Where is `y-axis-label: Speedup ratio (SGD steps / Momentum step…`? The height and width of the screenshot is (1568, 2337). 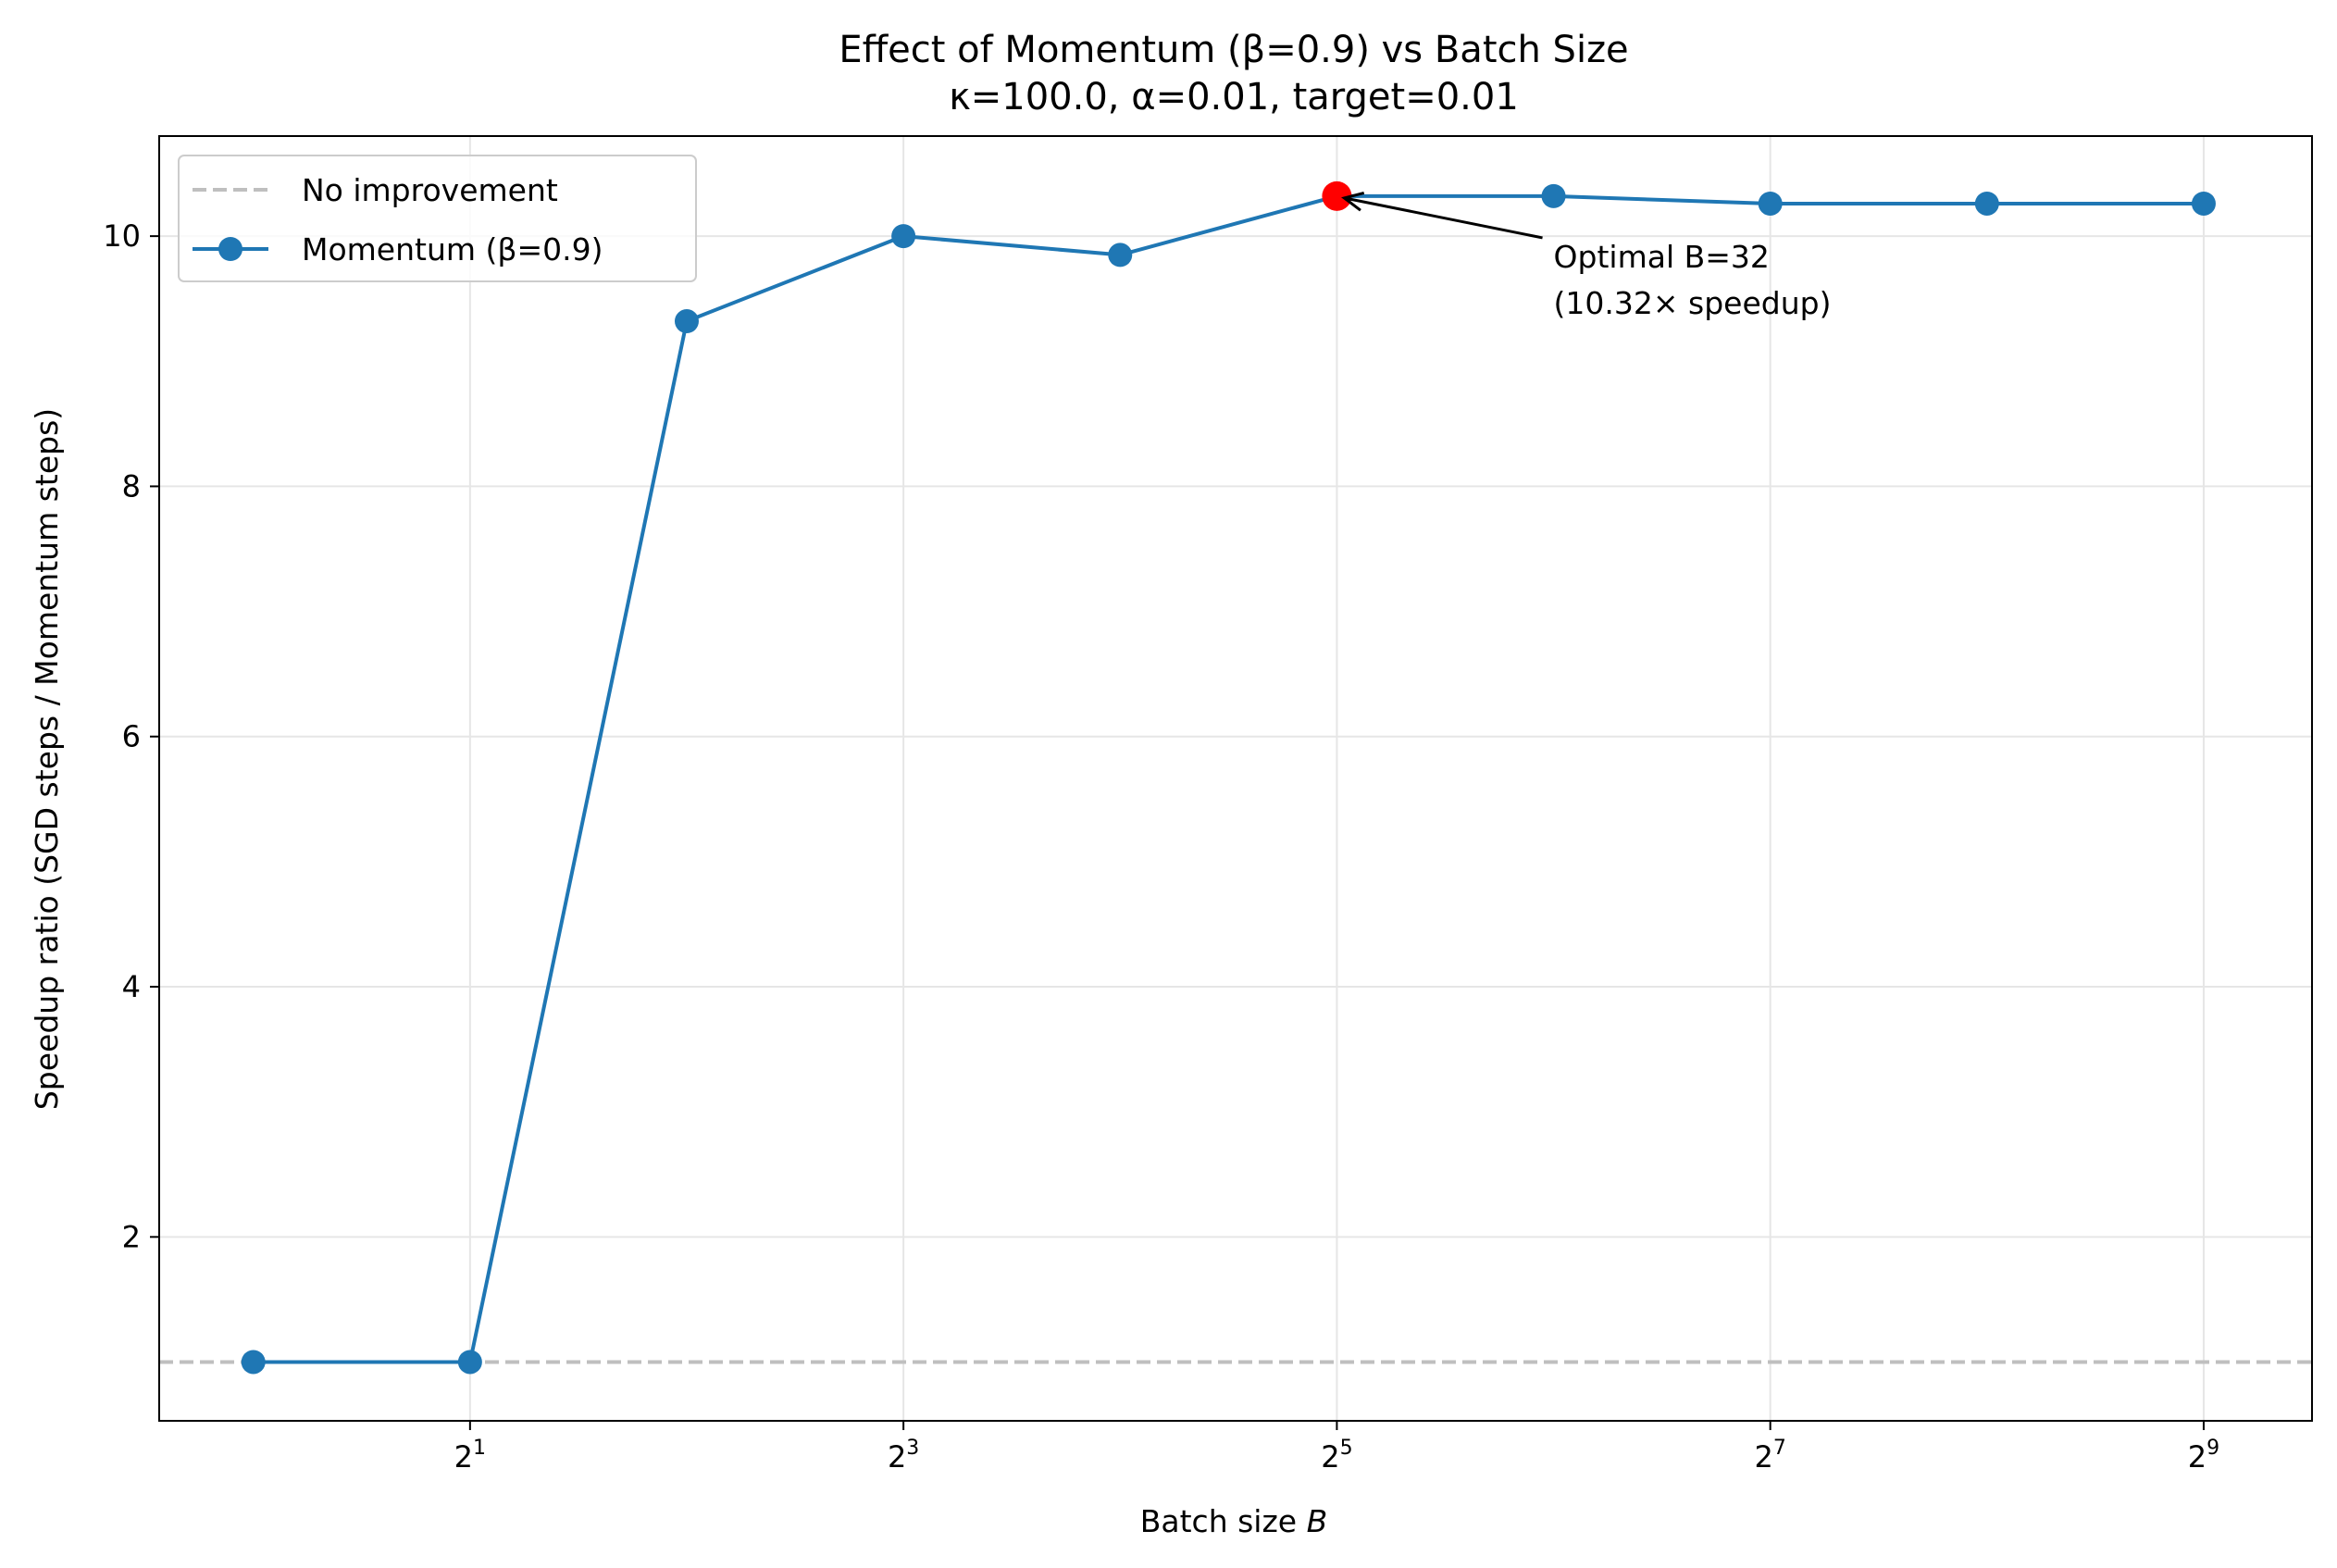 y-axis-label: Speedup ratio (SGD steps / Momentum step… is located at coordinates (47, 759).